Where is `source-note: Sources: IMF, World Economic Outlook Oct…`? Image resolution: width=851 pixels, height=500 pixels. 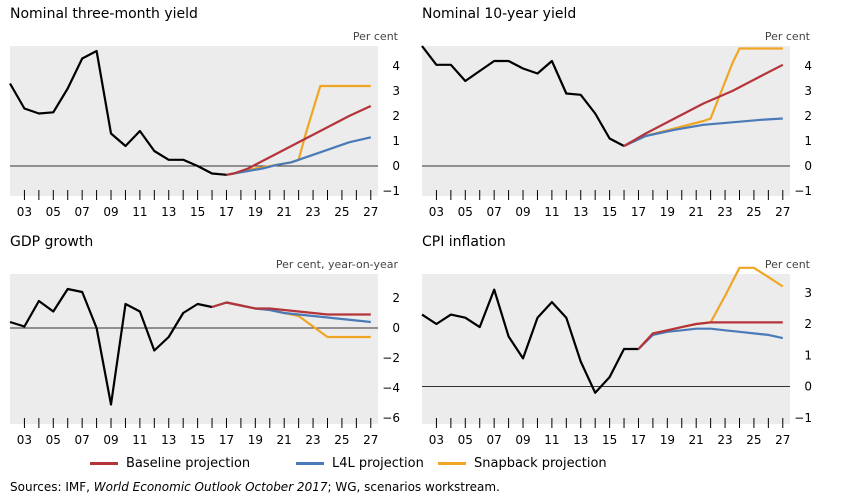
source-note: Sources: IMF, World Economic Outlook Oct… is located at coordinates (255, 487).